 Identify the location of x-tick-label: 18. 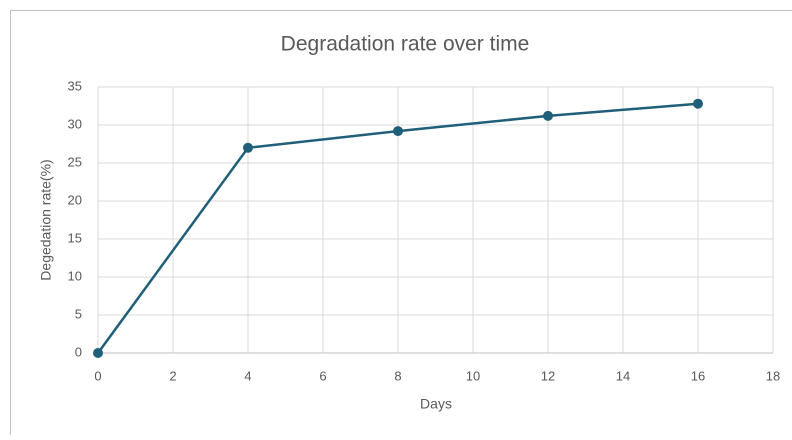
(773, 375).